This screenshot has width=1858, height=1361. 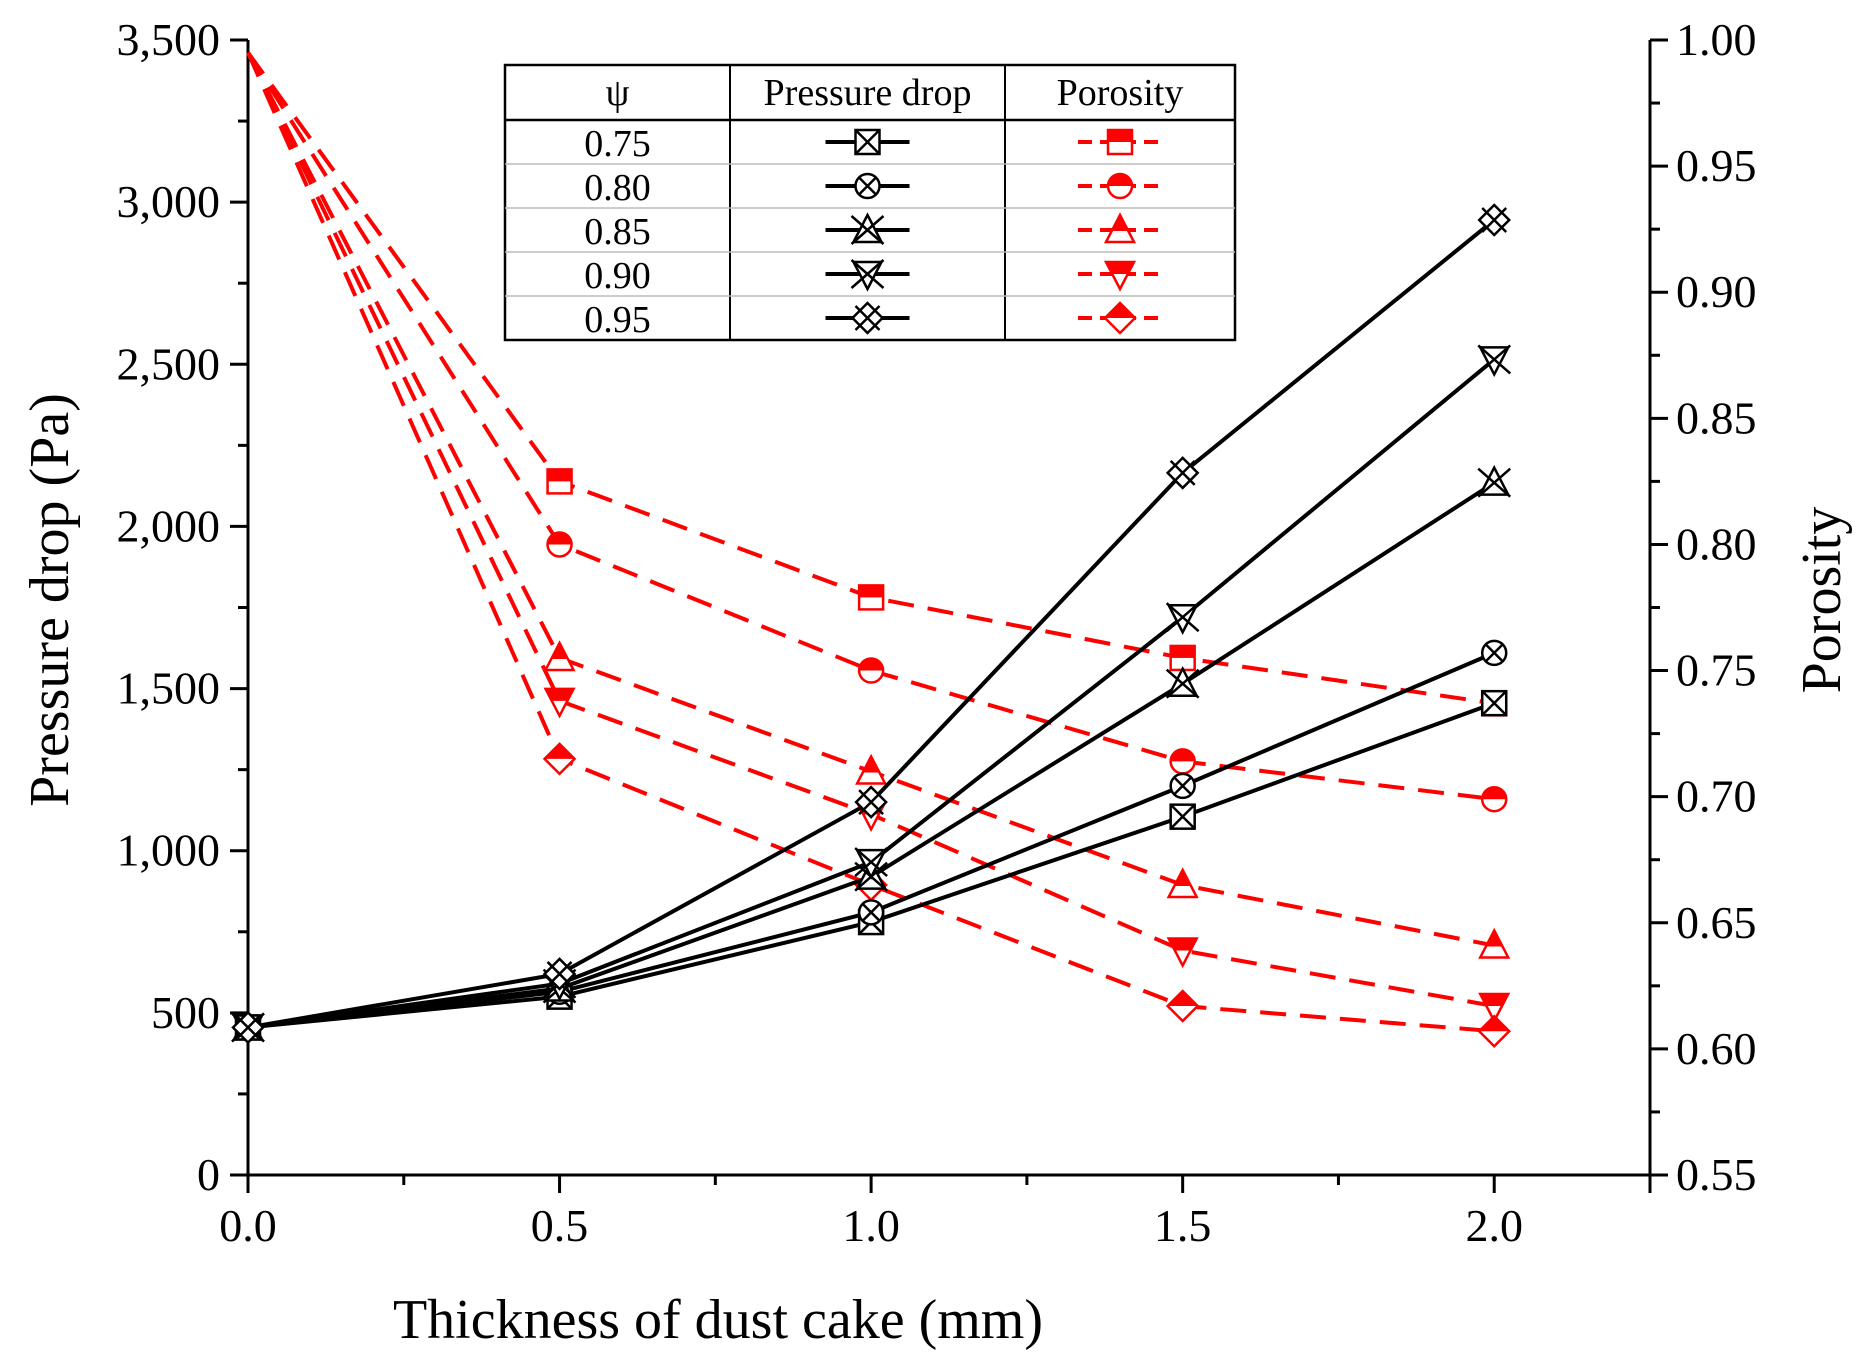 What do you see at coordinates (1822, 600) in the screenshot?
I see `y-right-axis-title: Porosity` at bounding box center [1822, 600].